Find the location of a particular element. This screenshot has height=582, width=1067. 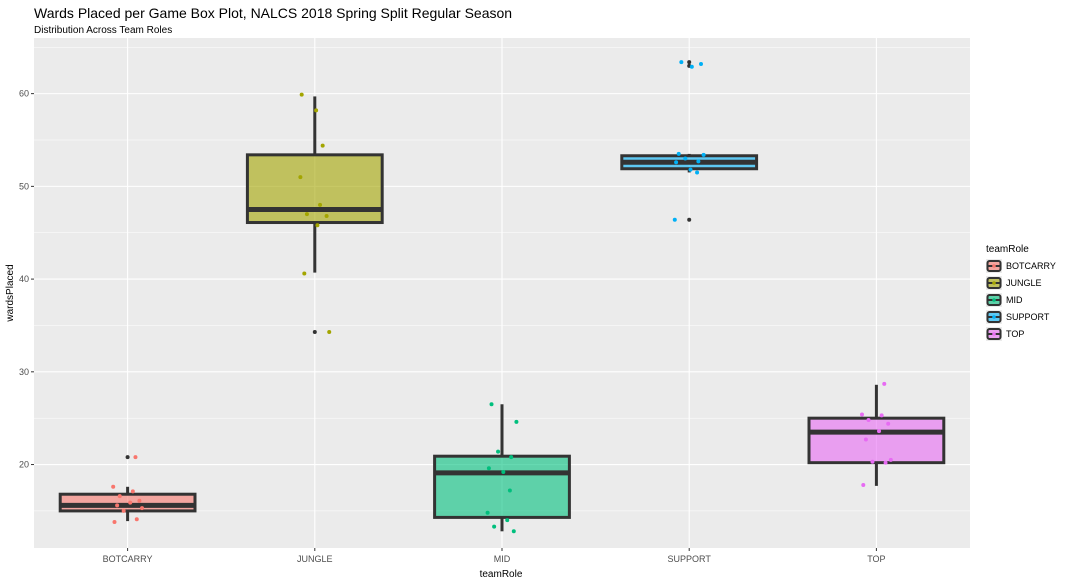

box-jungle is located at coordinates (314, 215).